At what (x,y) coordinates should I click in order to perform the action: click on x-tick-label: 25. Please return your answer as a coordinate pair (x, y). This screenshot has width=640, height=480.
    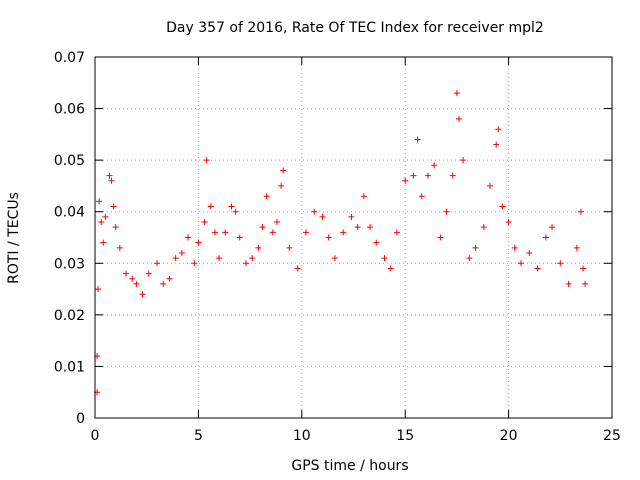
    Looking at the image, I should click on (612, 436).